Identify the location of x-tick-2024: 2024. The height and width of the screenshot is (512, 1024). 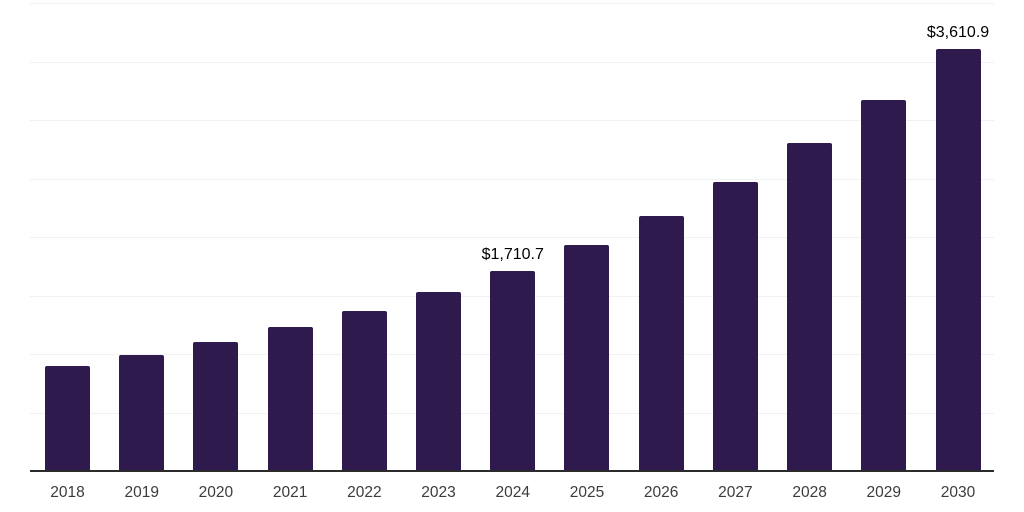
(512, 492).